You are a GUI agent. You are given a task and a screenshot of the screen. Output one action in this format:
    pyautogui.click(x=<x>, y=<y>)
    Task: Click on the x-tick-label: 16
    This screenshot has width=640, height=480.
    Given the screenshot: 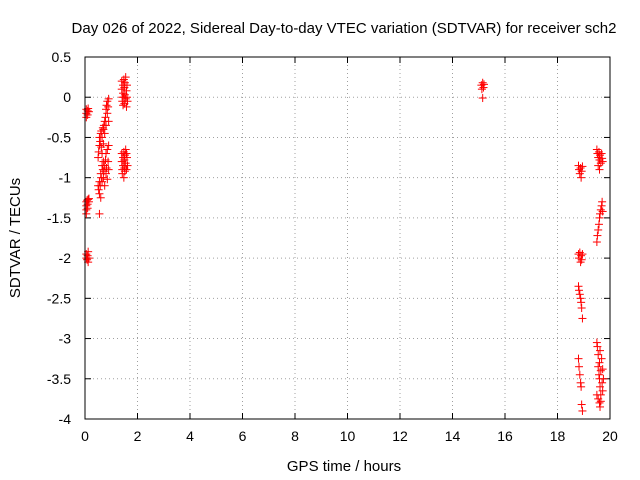 What is the action you would take?
    pyautogui.click(x=505, y=436)
    